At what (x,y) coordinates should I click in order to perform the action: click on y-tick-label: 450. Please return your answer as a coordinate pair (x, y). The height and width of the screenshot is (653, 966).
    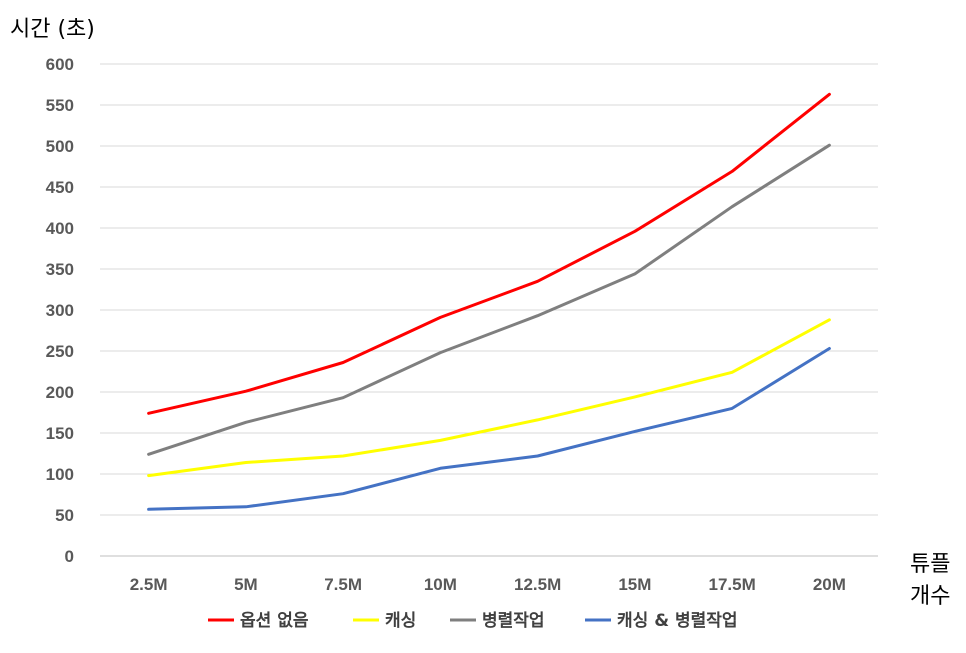
    Looking at the image, I should click on (60, 187).